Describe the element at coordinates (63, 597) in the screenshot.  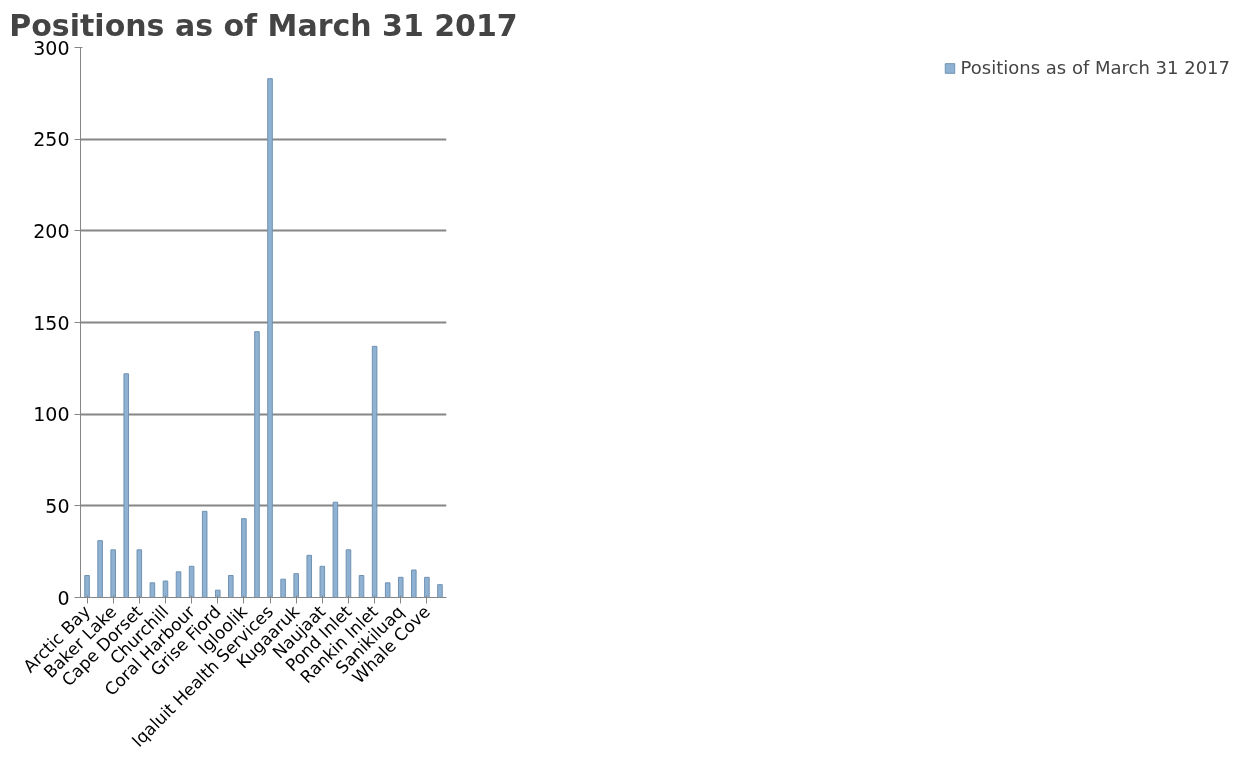
I see `y-tick-label: 0` at that location.